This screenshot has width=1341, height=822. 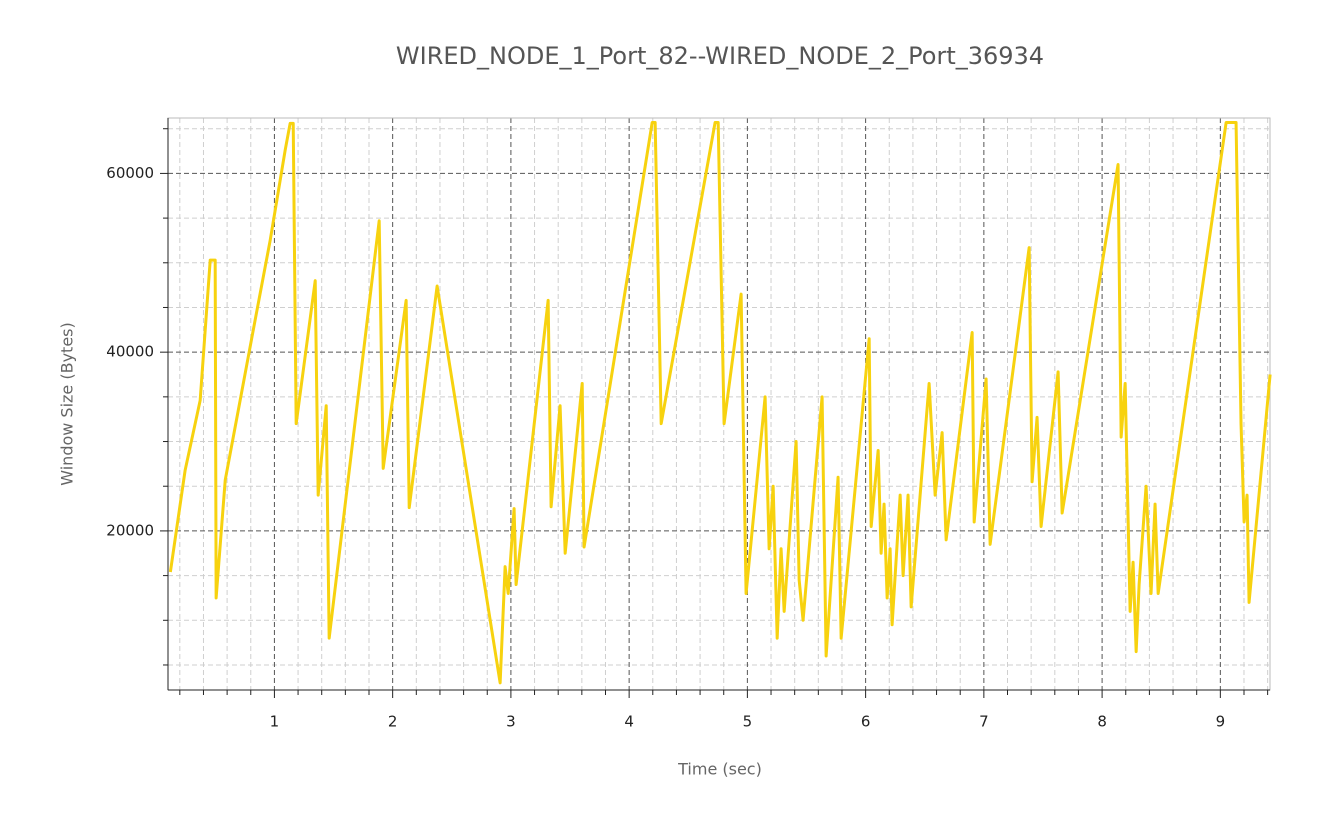 What do you see at coordinates (866, 722) in the screenshot?
I see `x-tick-label: 6` at bounding box center [866, 722].